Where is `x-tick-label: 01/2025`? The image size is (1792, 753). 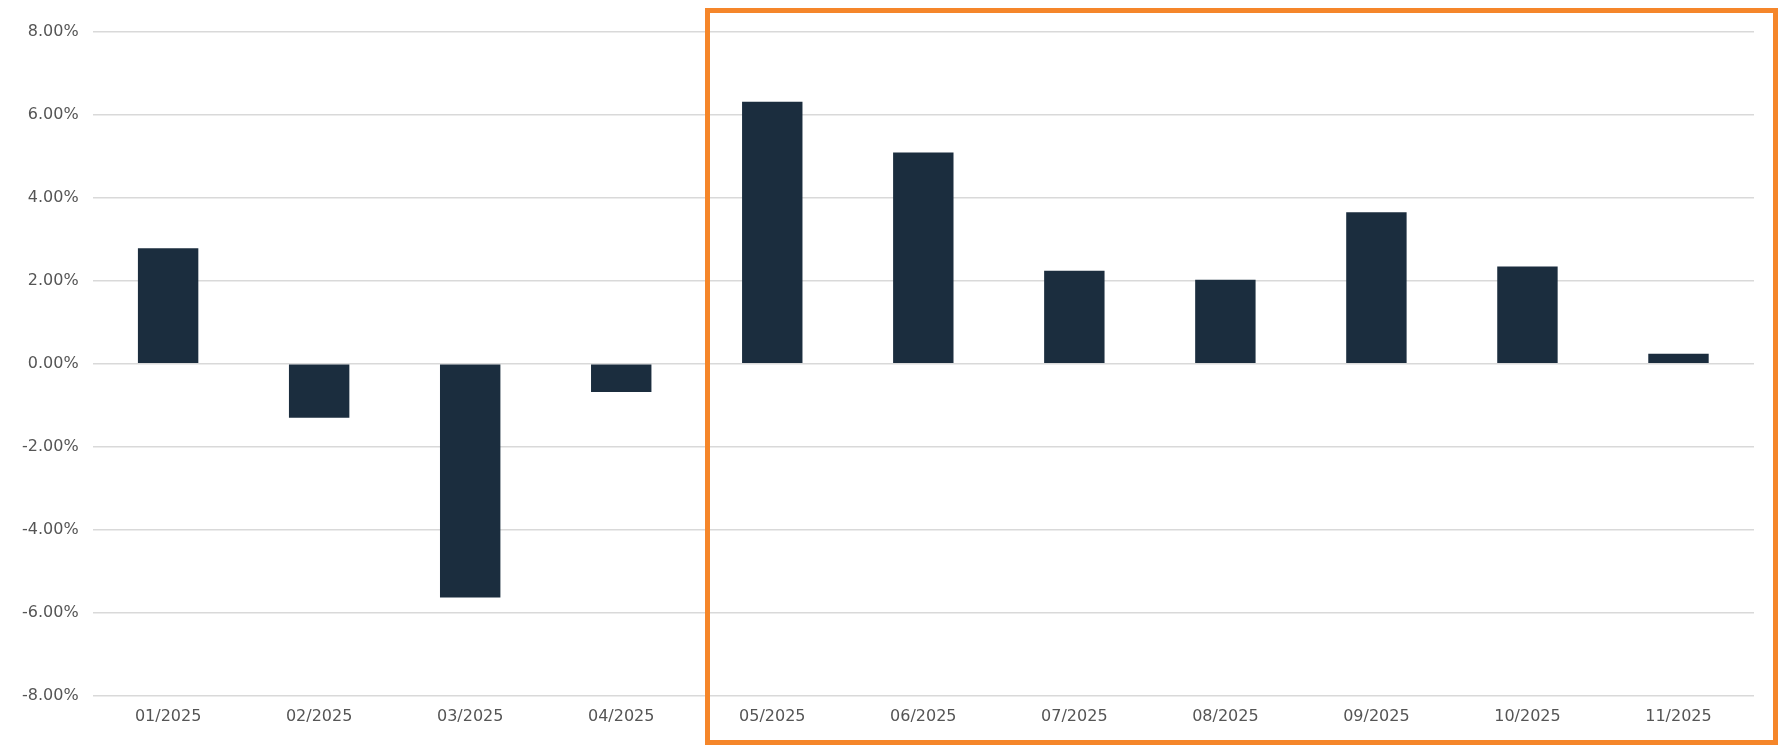 x-tick-label: 01/2025 is located at coordinates (168, 715).